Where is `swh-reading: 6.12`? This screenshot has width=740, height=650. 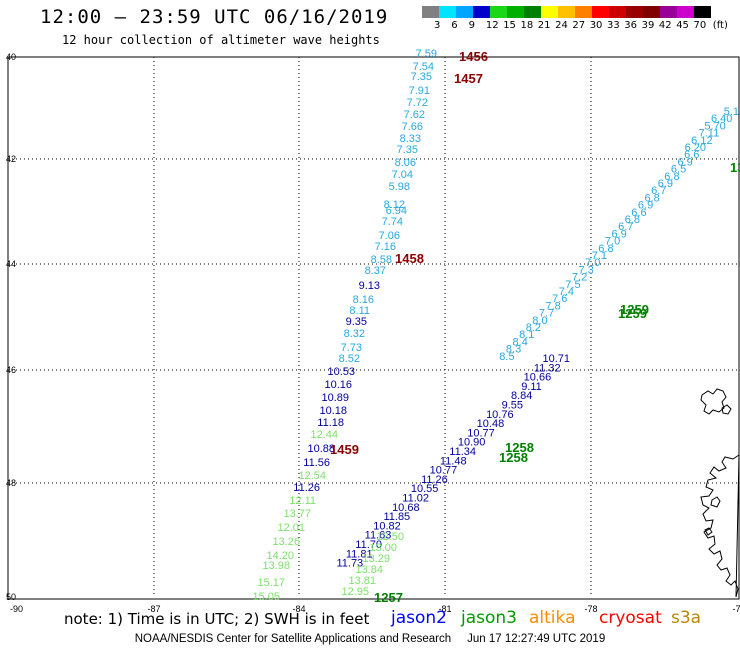
swh-reading: 6.12 is located at coordinates (701, 141).